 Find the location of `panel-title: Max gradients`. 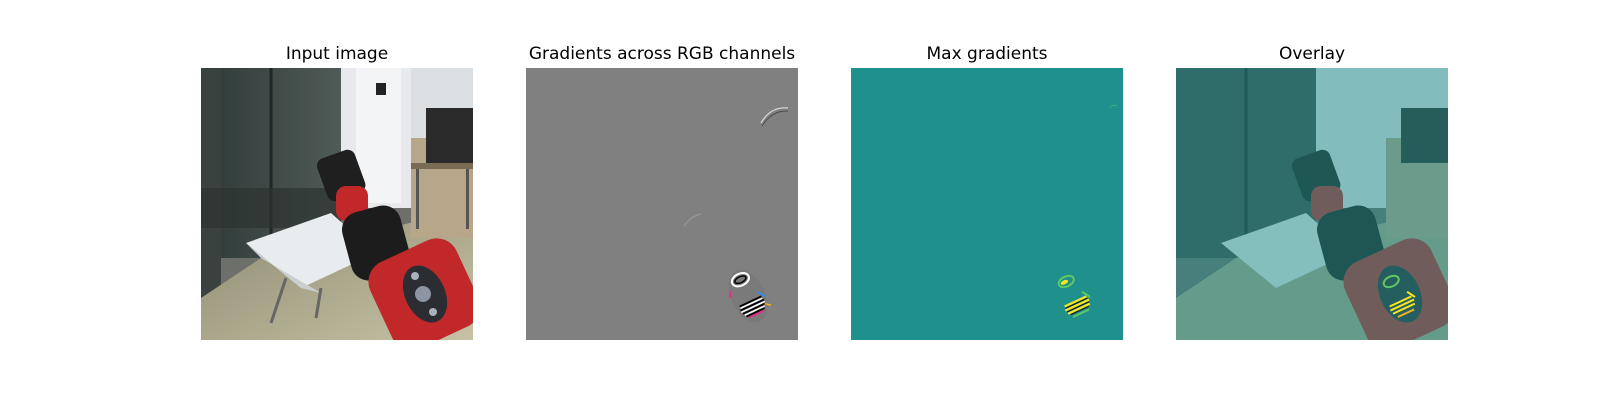

panel-title: Max gradients is located at coordinates (987, 54).